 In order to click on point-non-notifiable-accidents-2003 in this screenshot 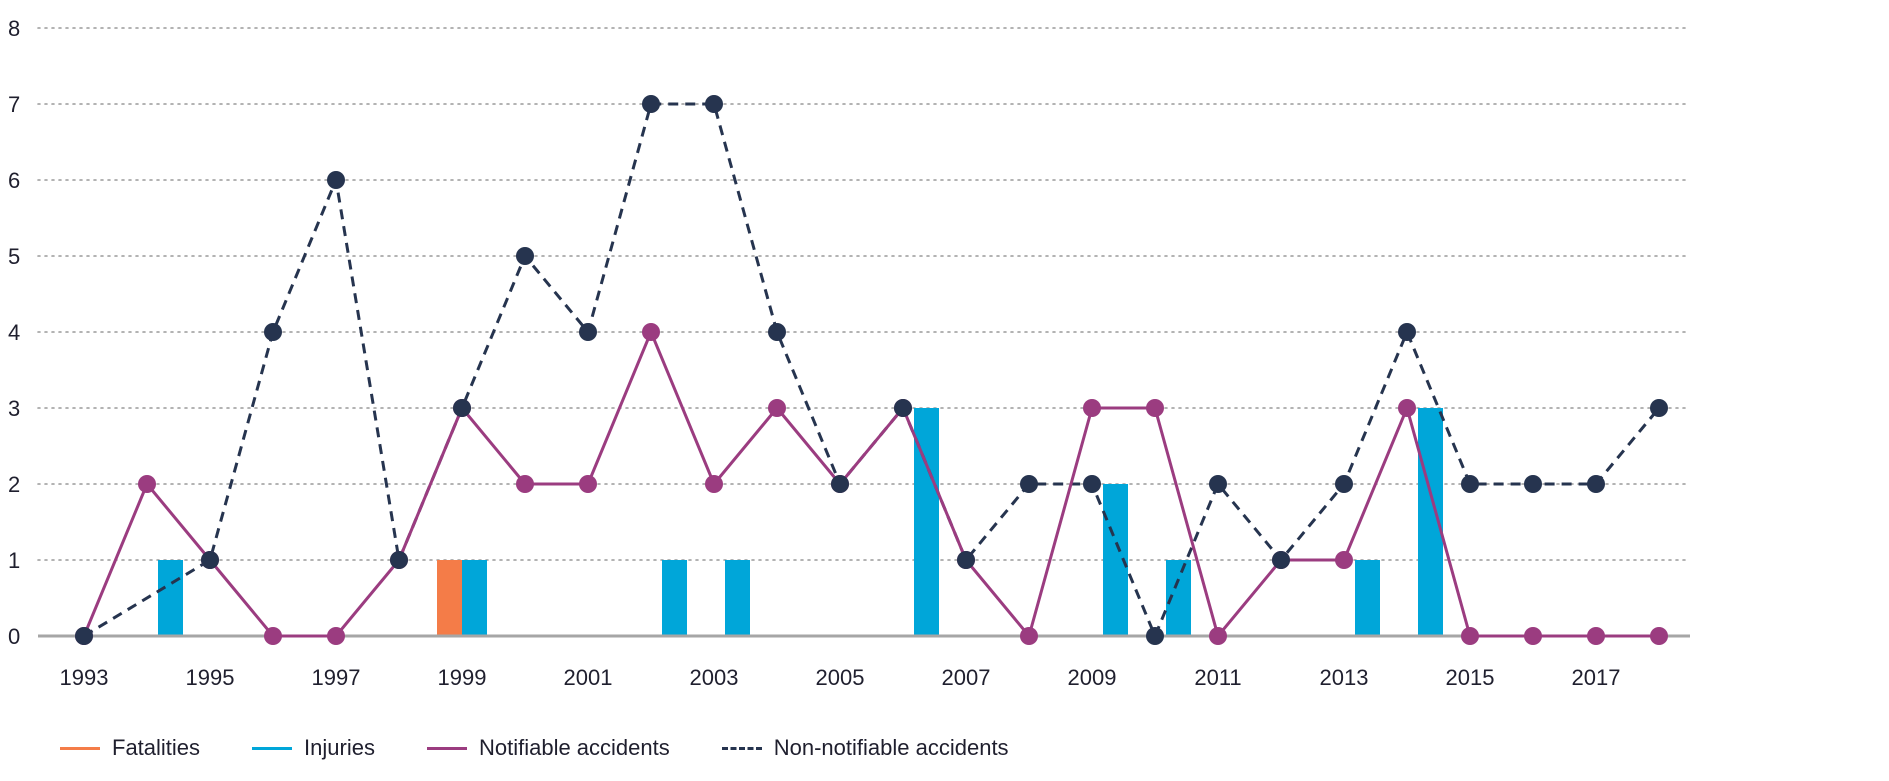, I will do `click(714, 104)`.